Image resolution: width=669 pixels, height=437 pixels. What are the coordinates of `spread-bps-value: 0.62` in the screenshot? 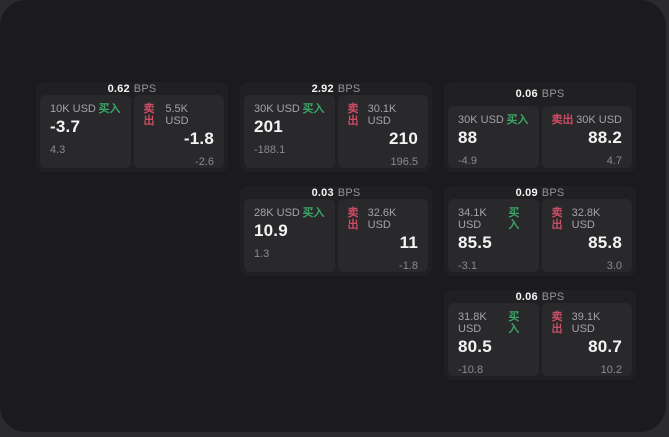 It's located at (118, 88).